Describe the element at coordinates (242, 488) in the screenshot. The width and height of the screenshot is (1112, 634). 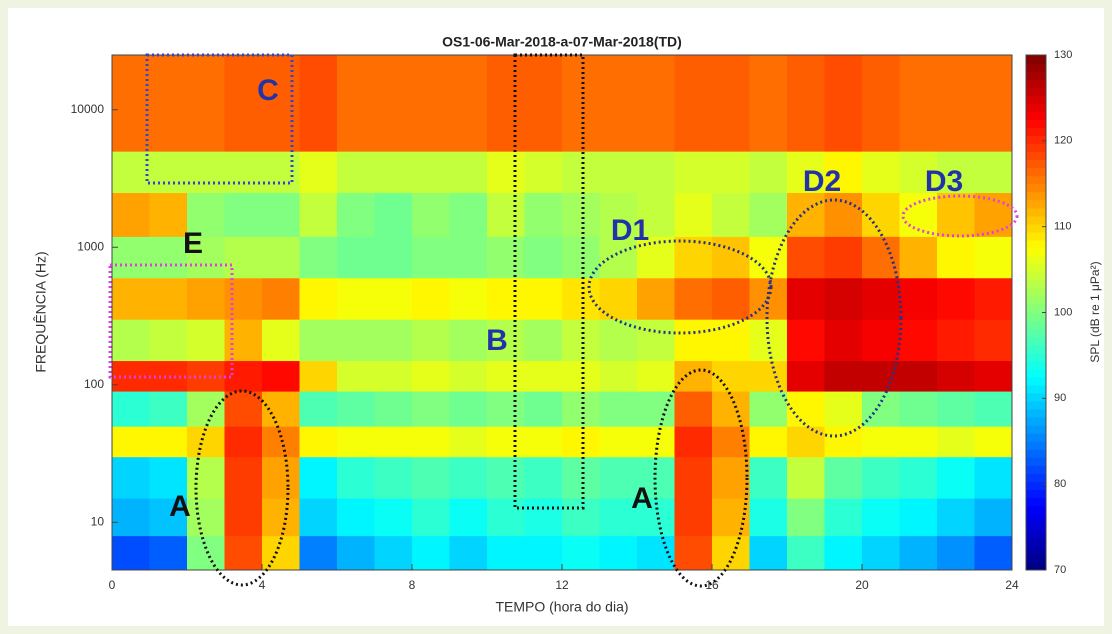
I see `ellipse-a` at that location.